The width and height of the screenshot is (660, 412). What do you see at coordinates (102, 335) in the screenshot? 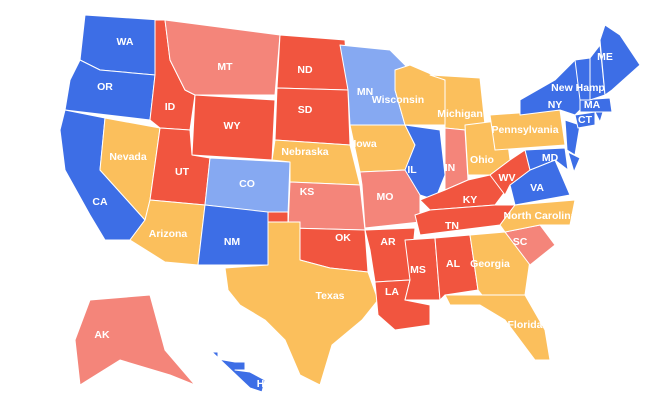
I see `state-label: AK` at bounding box center [102, 335].